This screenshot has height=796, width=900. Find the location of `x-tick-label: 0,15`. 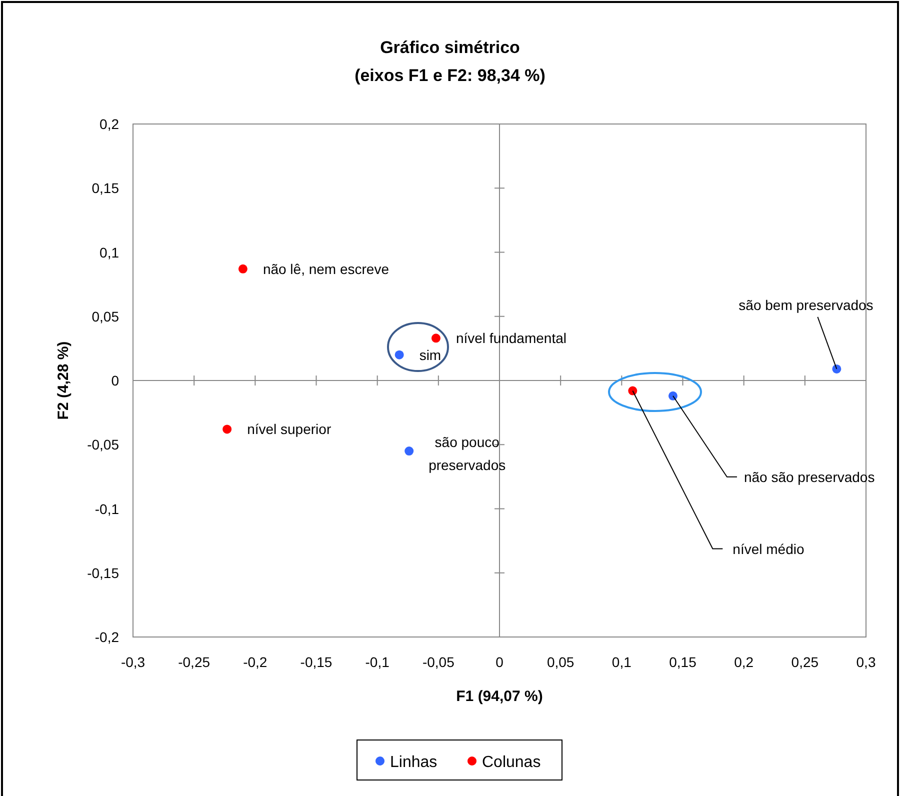

x-tick-label: 0,15 is located at coordinates (683, 662).